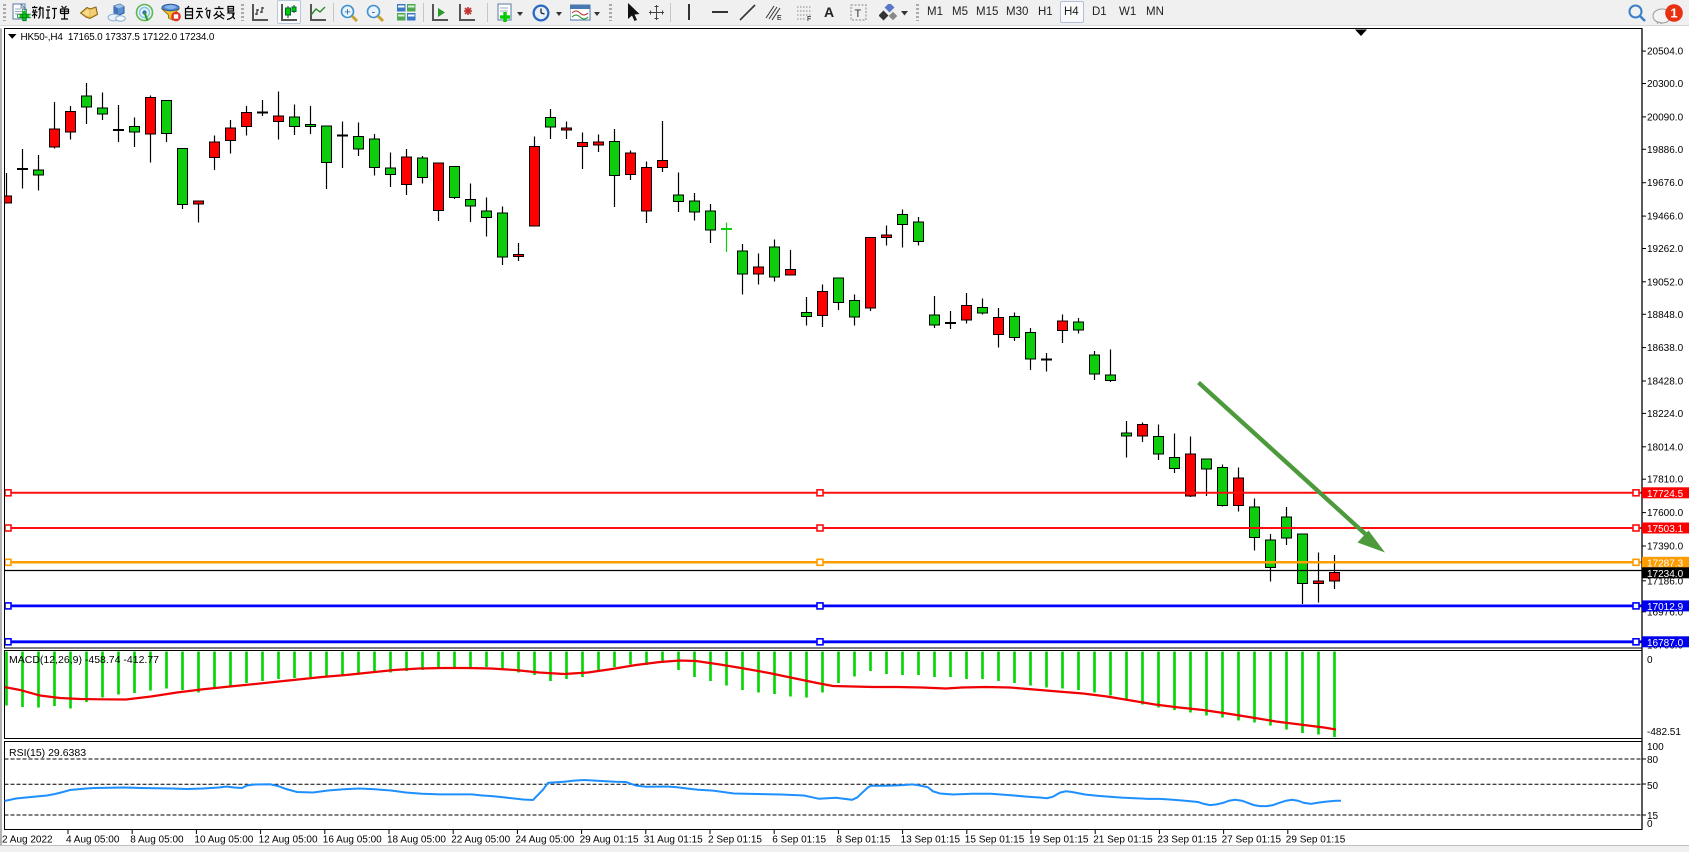  Describe the element at coordinates (1665, 414) in the screenshot. I see `svg-text: 18224.0` at that location.